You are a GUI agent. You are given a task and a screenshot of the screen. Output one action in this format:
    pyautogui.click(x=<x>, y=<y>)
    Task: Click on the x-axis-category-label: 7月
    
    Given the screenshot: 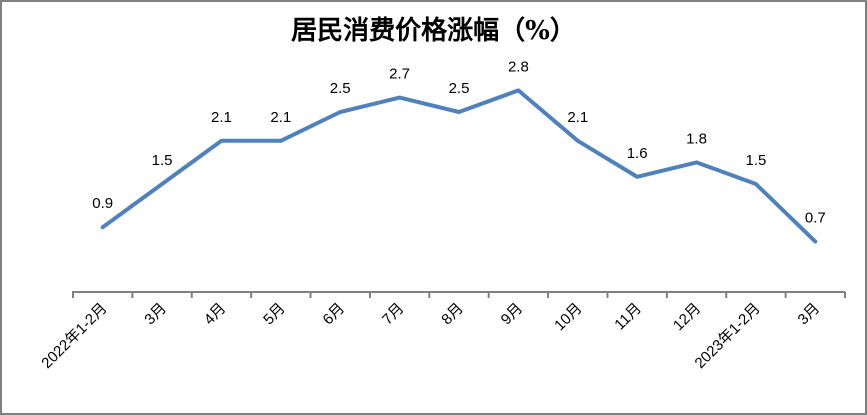 What is the action you would take?
    pyautogui.click(x=393, y=314)
    